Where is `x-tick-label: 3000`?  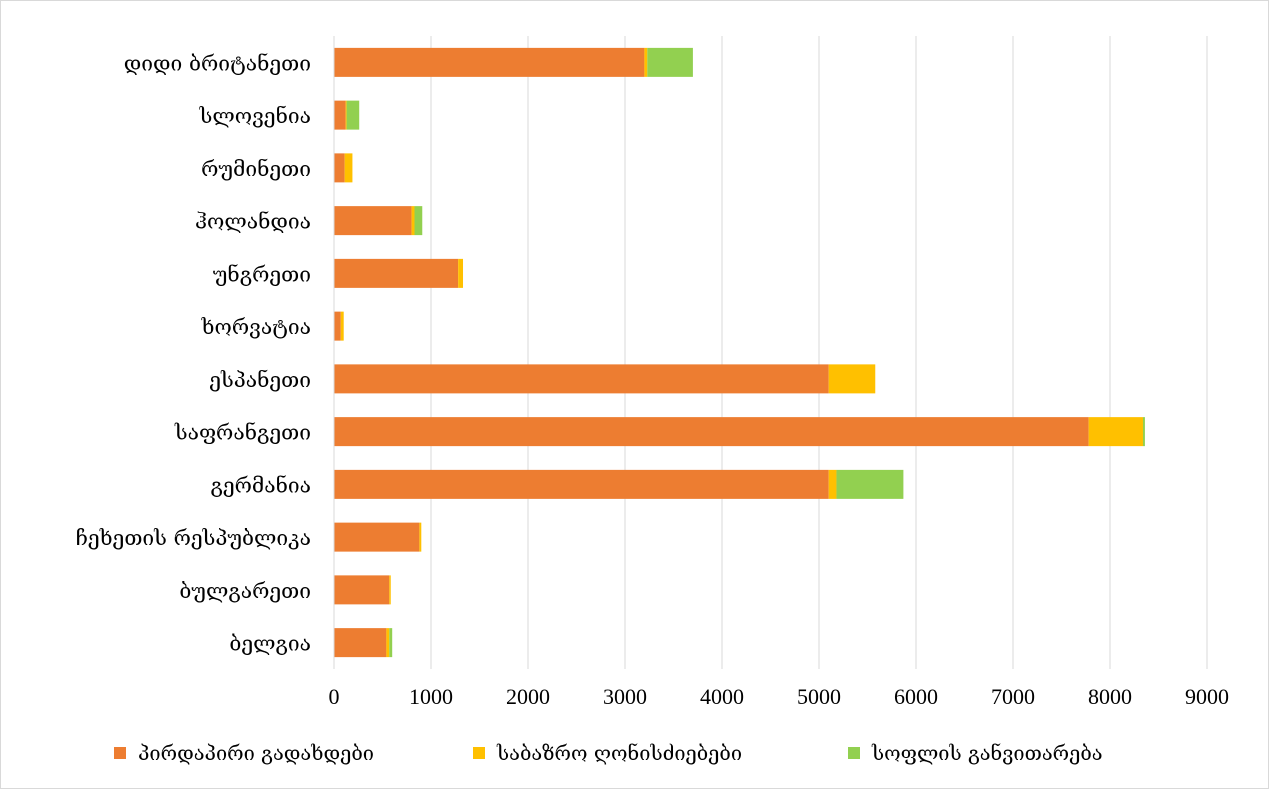 x-tick-label: 3000 is located at coordinates (625, 696).